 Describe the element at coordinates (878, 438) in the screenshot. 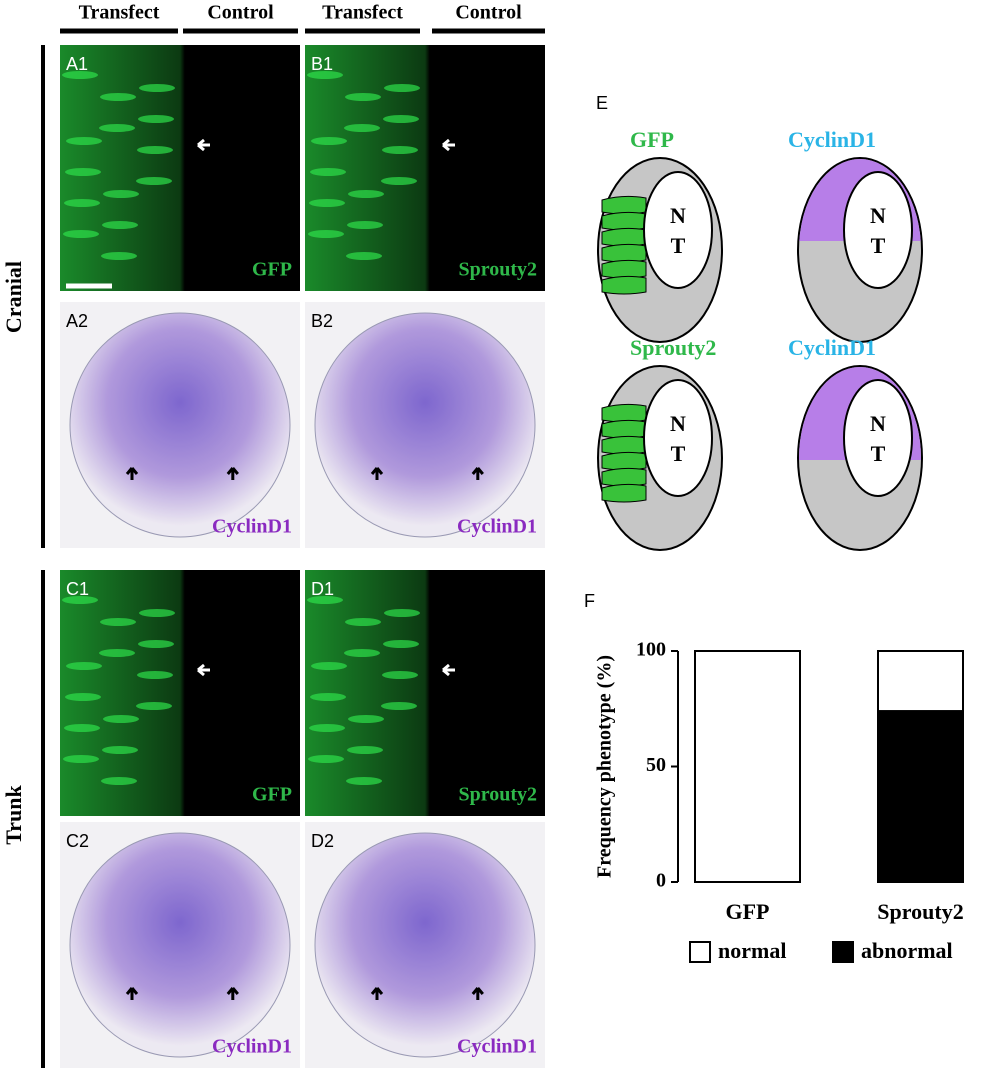

I see `lumen` at that location.